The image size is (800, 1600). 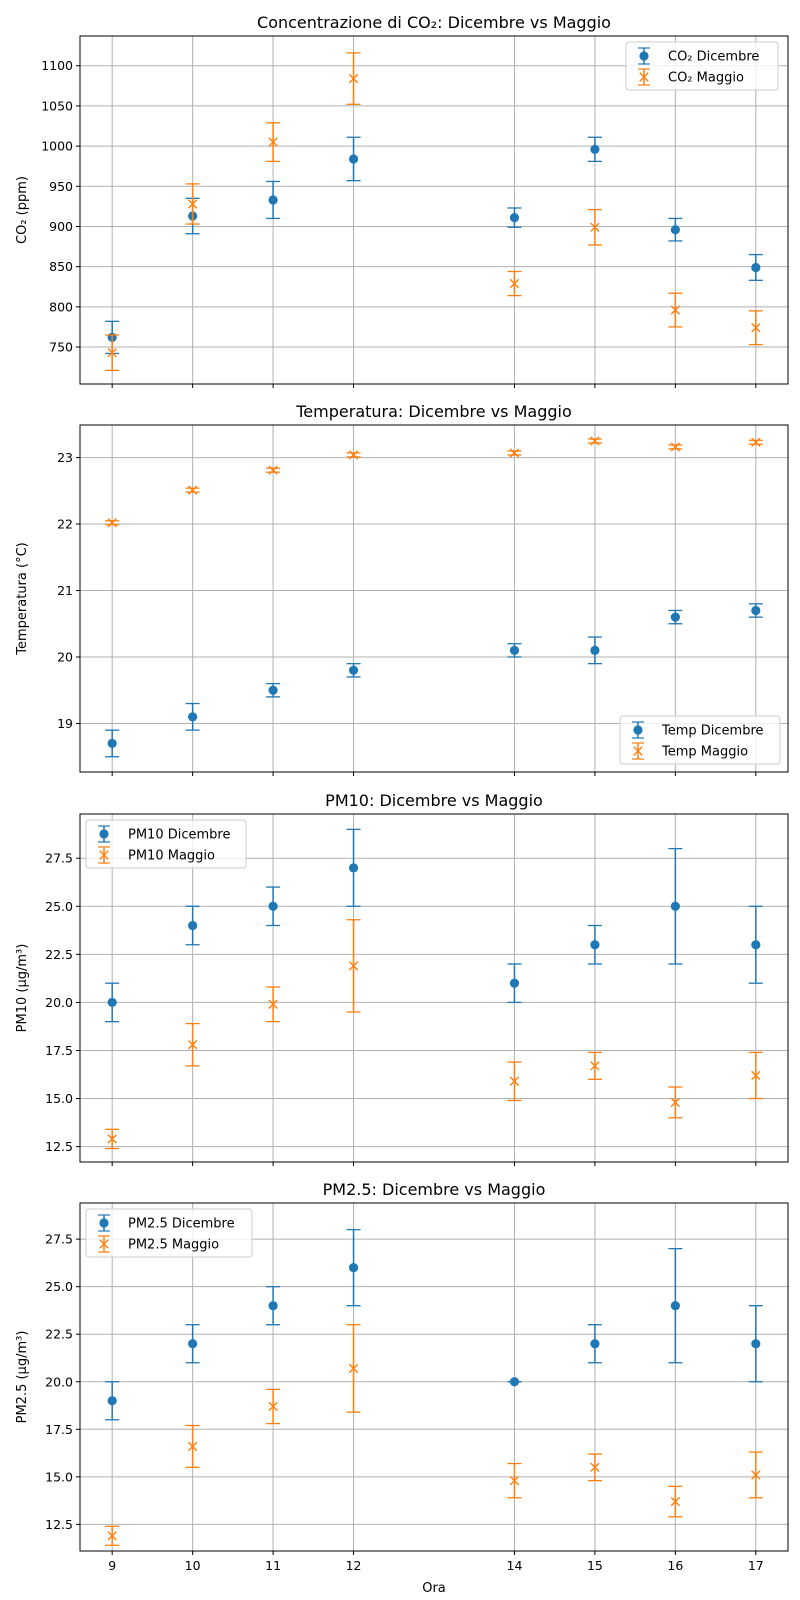 What do you see at coordinates (756, 1565) in the screenshot?
I see `x-tick-label: 17` at bounding box center [756, 1565].